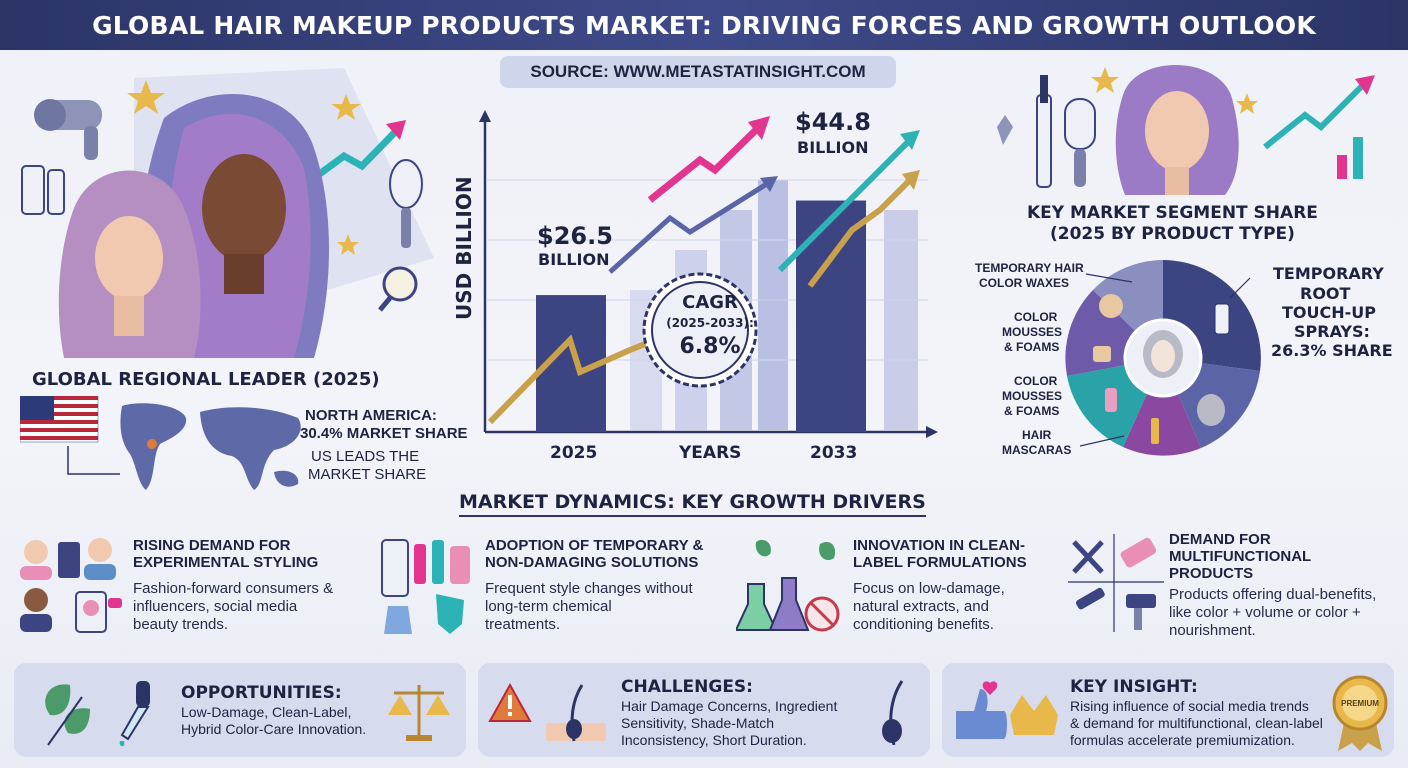 This screenshot has height=768, width=1408. Describe the element at coordinates (1211, 573) in the screenshot. I see `driver-4-title-line3: PRODUCTS` at that location.